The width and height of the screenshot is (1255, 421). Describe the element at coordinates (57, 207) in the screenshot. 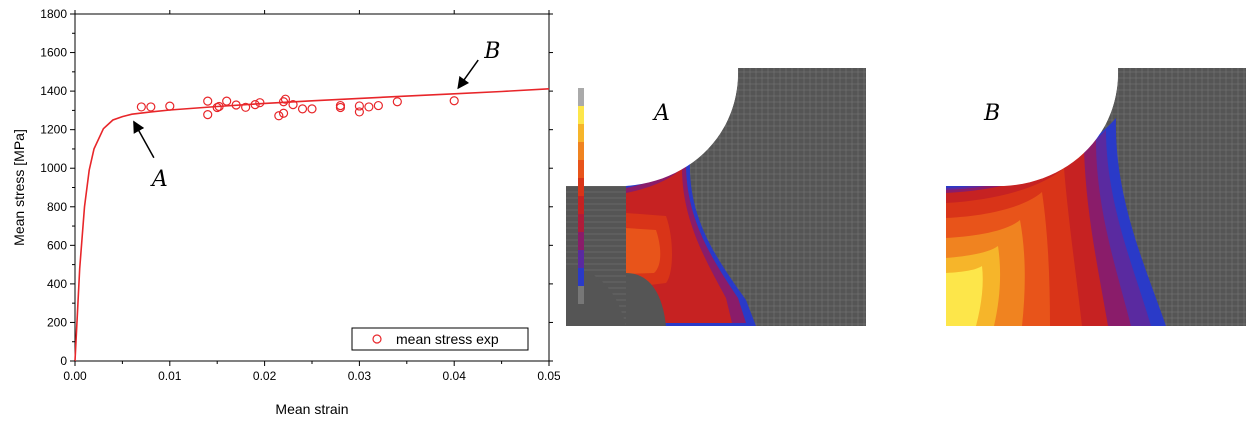

I see `y-tick-label: 800` at that location.